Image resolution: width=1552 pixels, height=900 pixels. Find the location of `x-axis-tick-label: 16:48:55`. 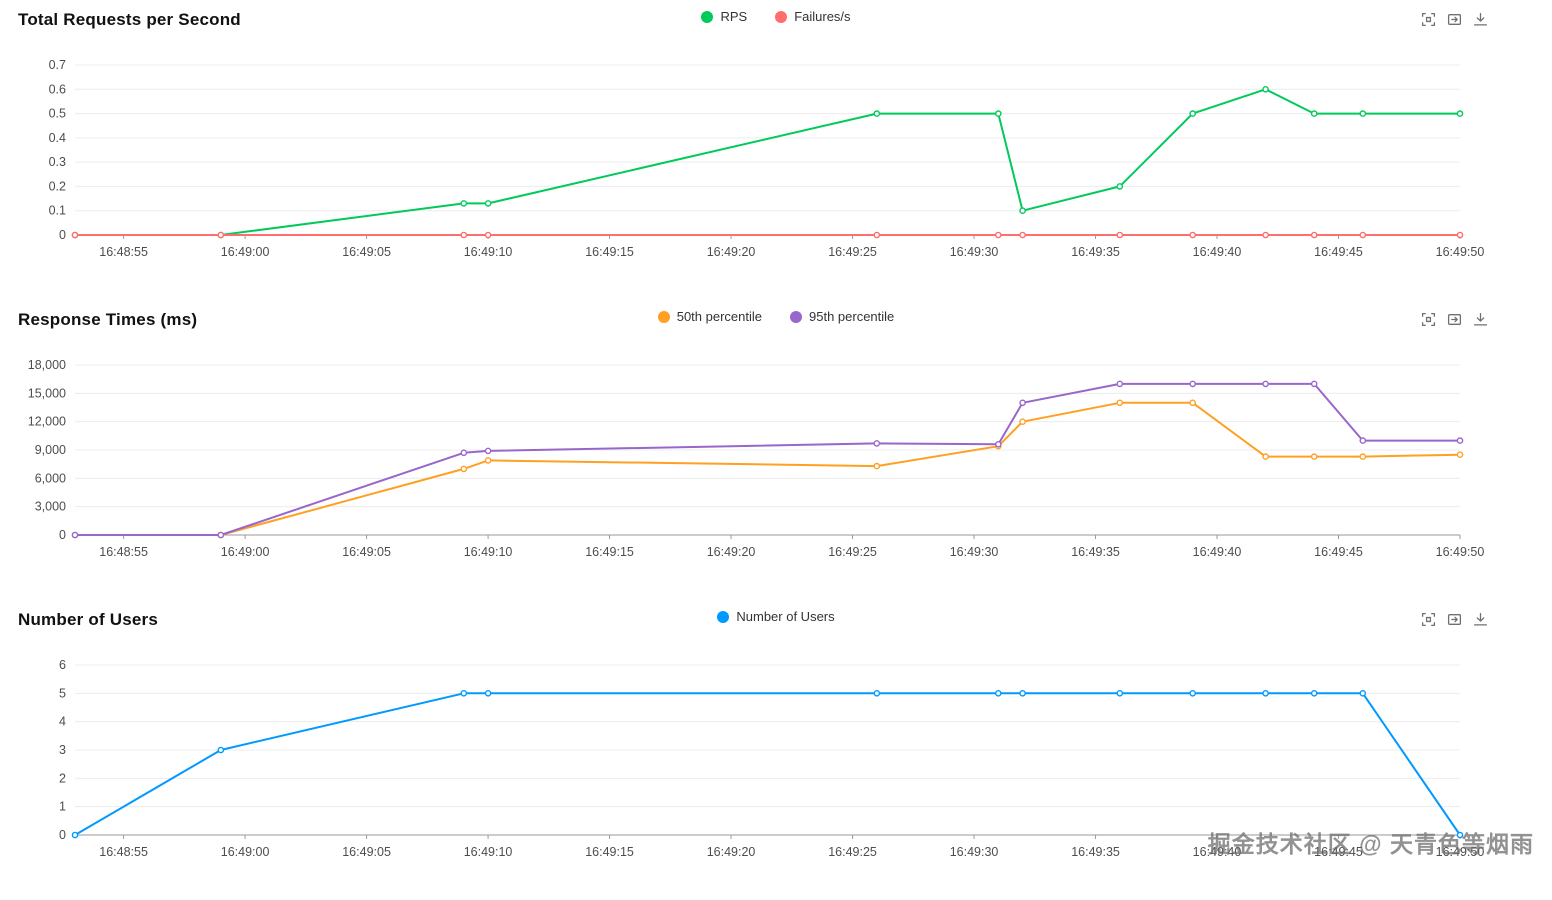

x-axis-tick-label: 16:48:55 is located at coordinates (123, 252).